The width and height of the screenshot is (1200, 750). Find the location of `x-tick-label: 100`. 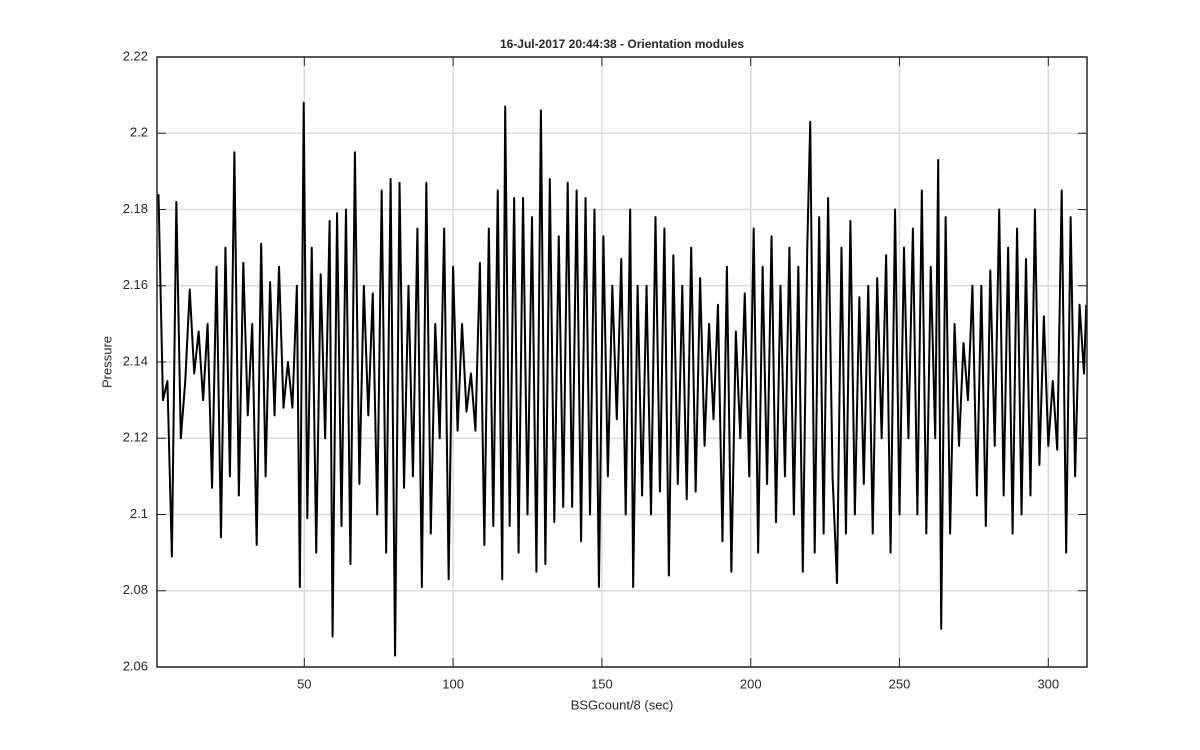

x-tick-label: 100 is located at coordinates (453, 683).